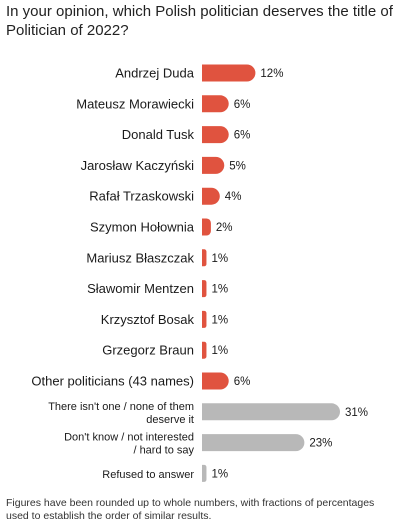 Image resolution: width=400 pixels, height=527 pixels. I want to click on category-label-don-t-know-not-interested-hard-to-say: Don't know / not interested / hard to say, so click(129, 444).